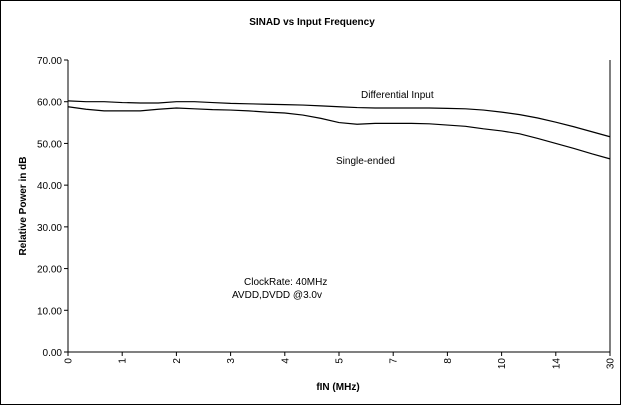  Describe the element at coordinates (49, 144) in the screenshot. I see `y-tick-label: 50.00` at that location.